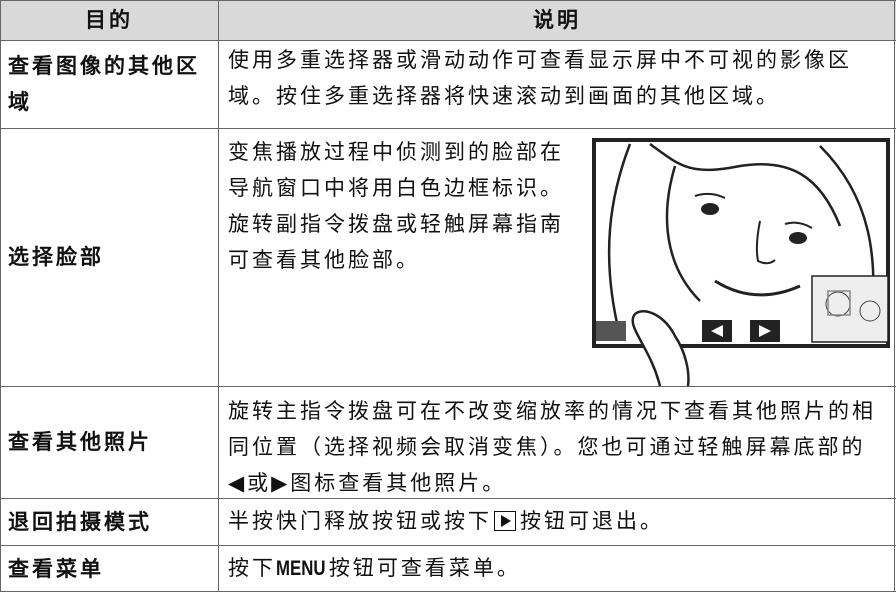 This screenshot has height=592, width=896. I want to click on text-line: 旋转副指令拨盘或轻触屏幕指南, so click(396, 224).